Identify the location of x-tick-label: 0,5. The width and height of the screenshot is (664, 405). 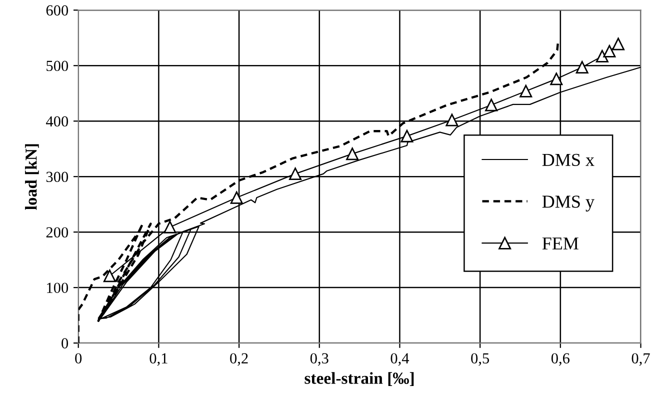
(480, 359).